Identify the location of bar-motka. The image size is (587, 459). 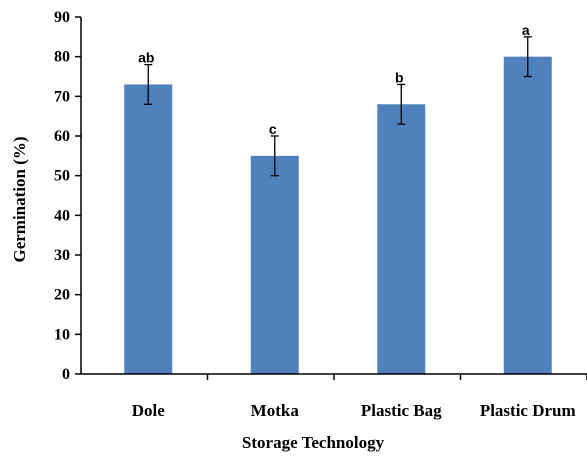
(274, 264).